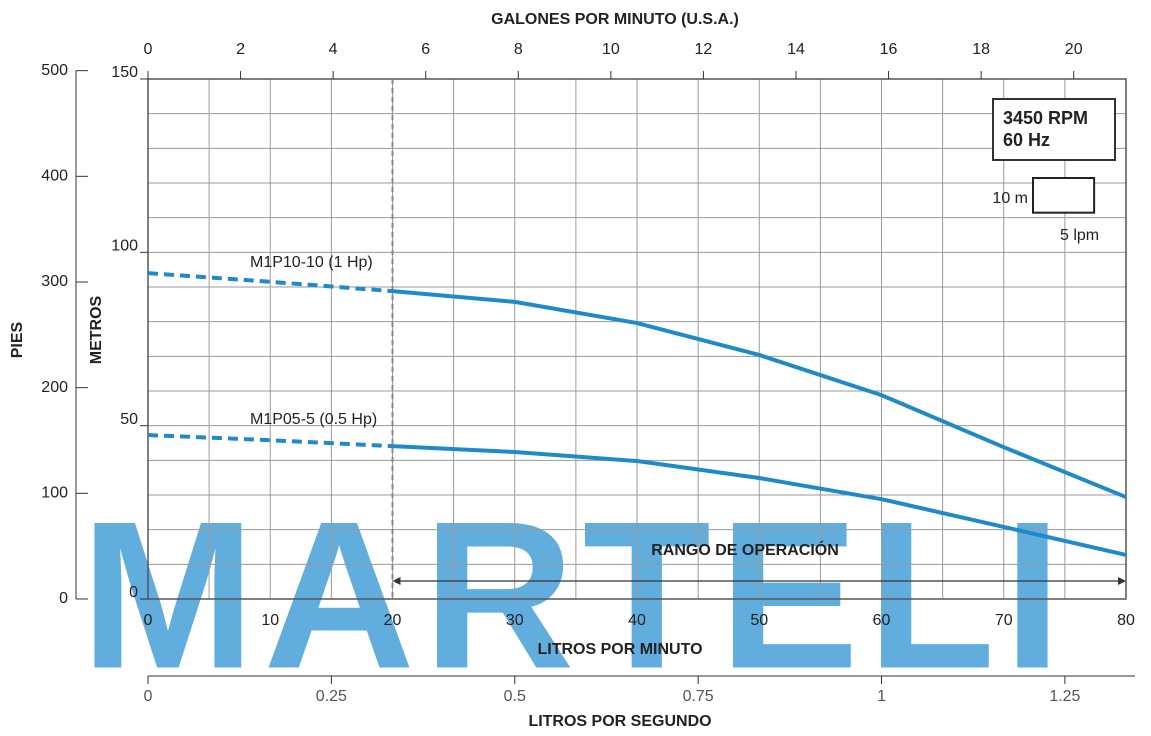 The width and height of the screenshot is (1151, 736). I want to click on y2-tick-label: 500, so click(54, 70).